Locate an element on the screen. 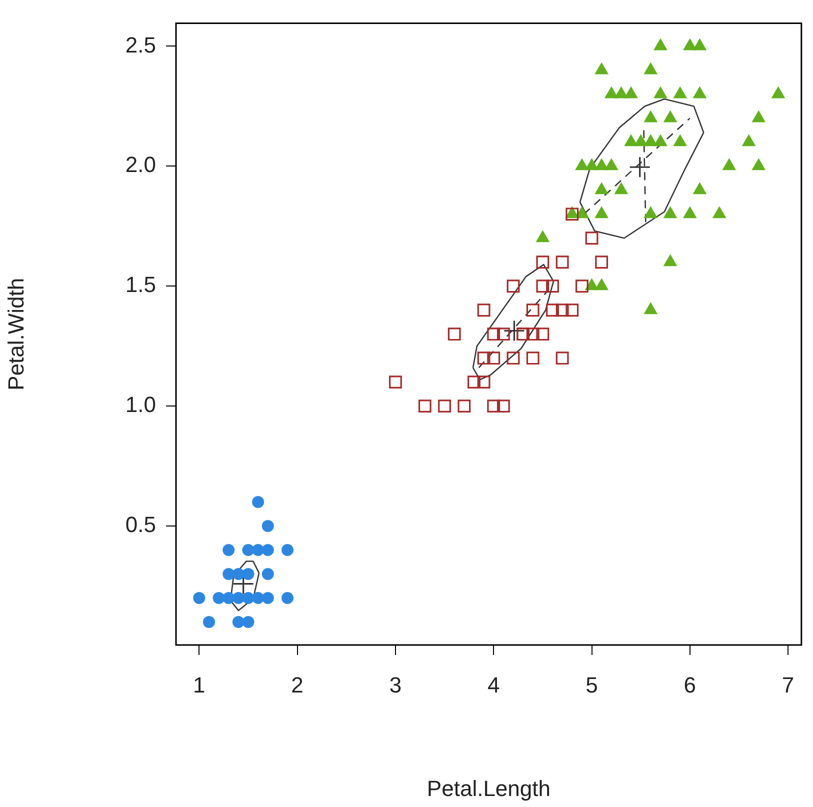 Image resolution: width=813 pixels, height=807 pixels. x-tick-label: 1 is located at coordinates (199, 685).